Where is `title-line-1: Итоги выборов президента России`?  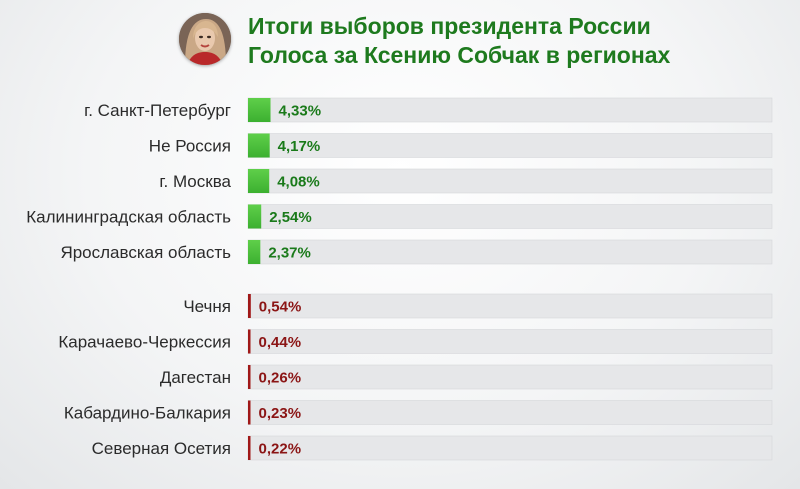 title-line-1: Итоги выборов президента России is located at coordinates (449, 26).